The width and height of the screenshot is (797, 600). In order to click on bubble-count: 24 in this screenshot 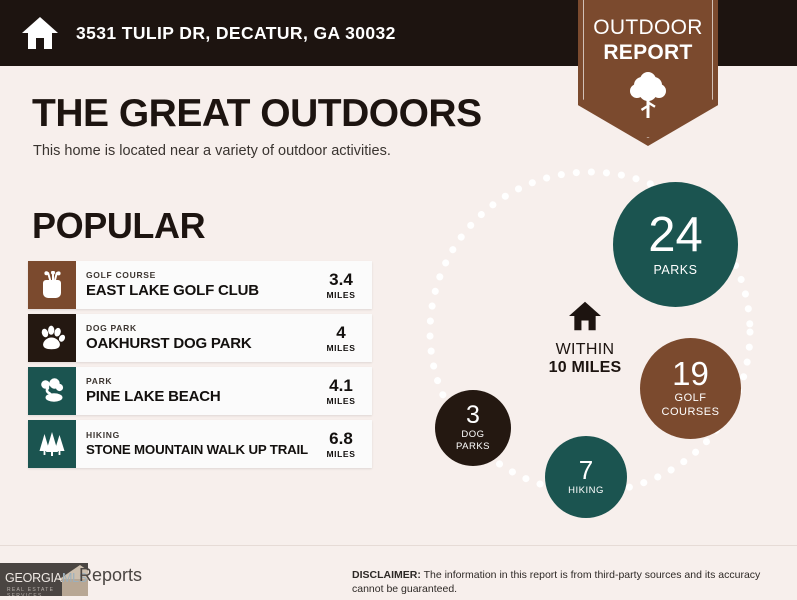, I will do `click(675, 235)`.